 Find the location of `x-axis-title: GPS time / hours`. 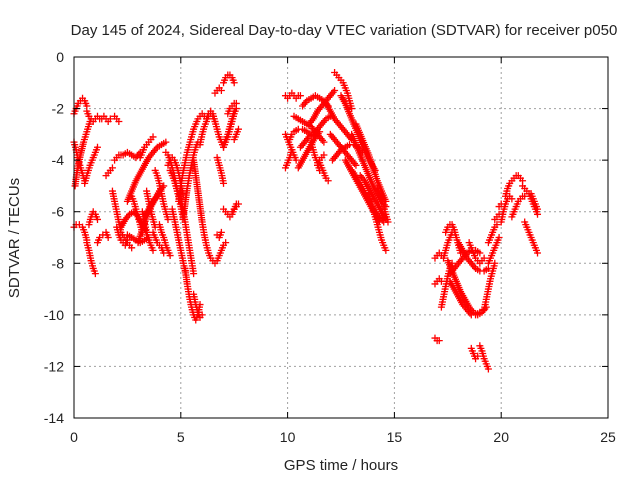

x-axis-title: GPS time / hours is located at coordinates (341, 465).